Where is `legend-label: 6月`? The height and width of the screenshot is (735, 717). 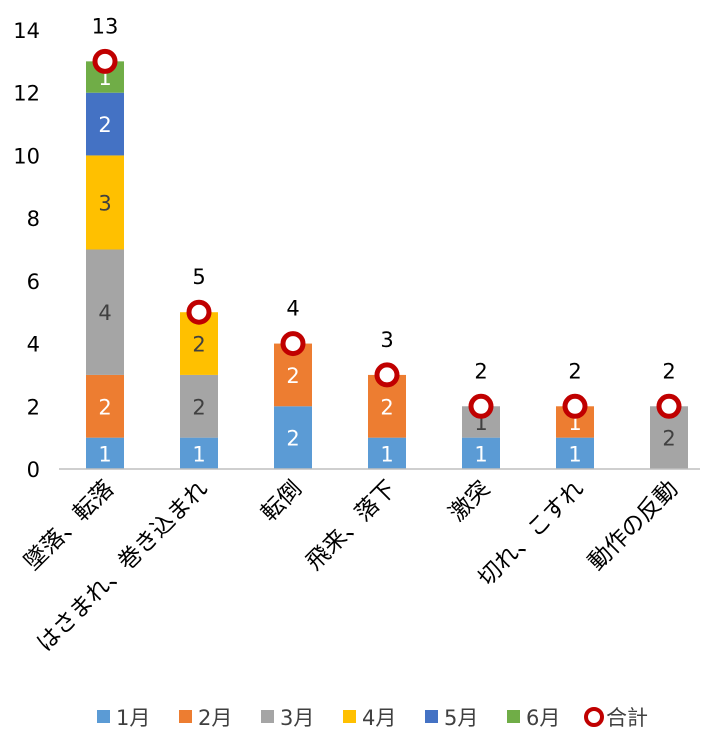 legend-label: 6月 is located at coordinates (543, 718).